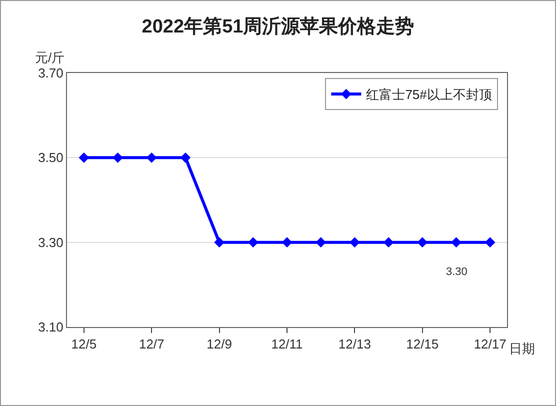 Image resolution: width=556 pixels, height=406 pixels. What do you see at coordinates (51, 158) in the screenshot?
I see `y-tick-label: 3.50` at bounding box center [51, 158].